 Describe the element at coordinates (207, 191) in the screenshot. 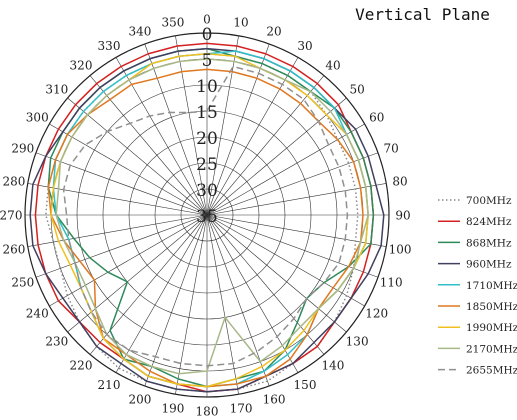

I see `radial-tick-label: 30` at that location.